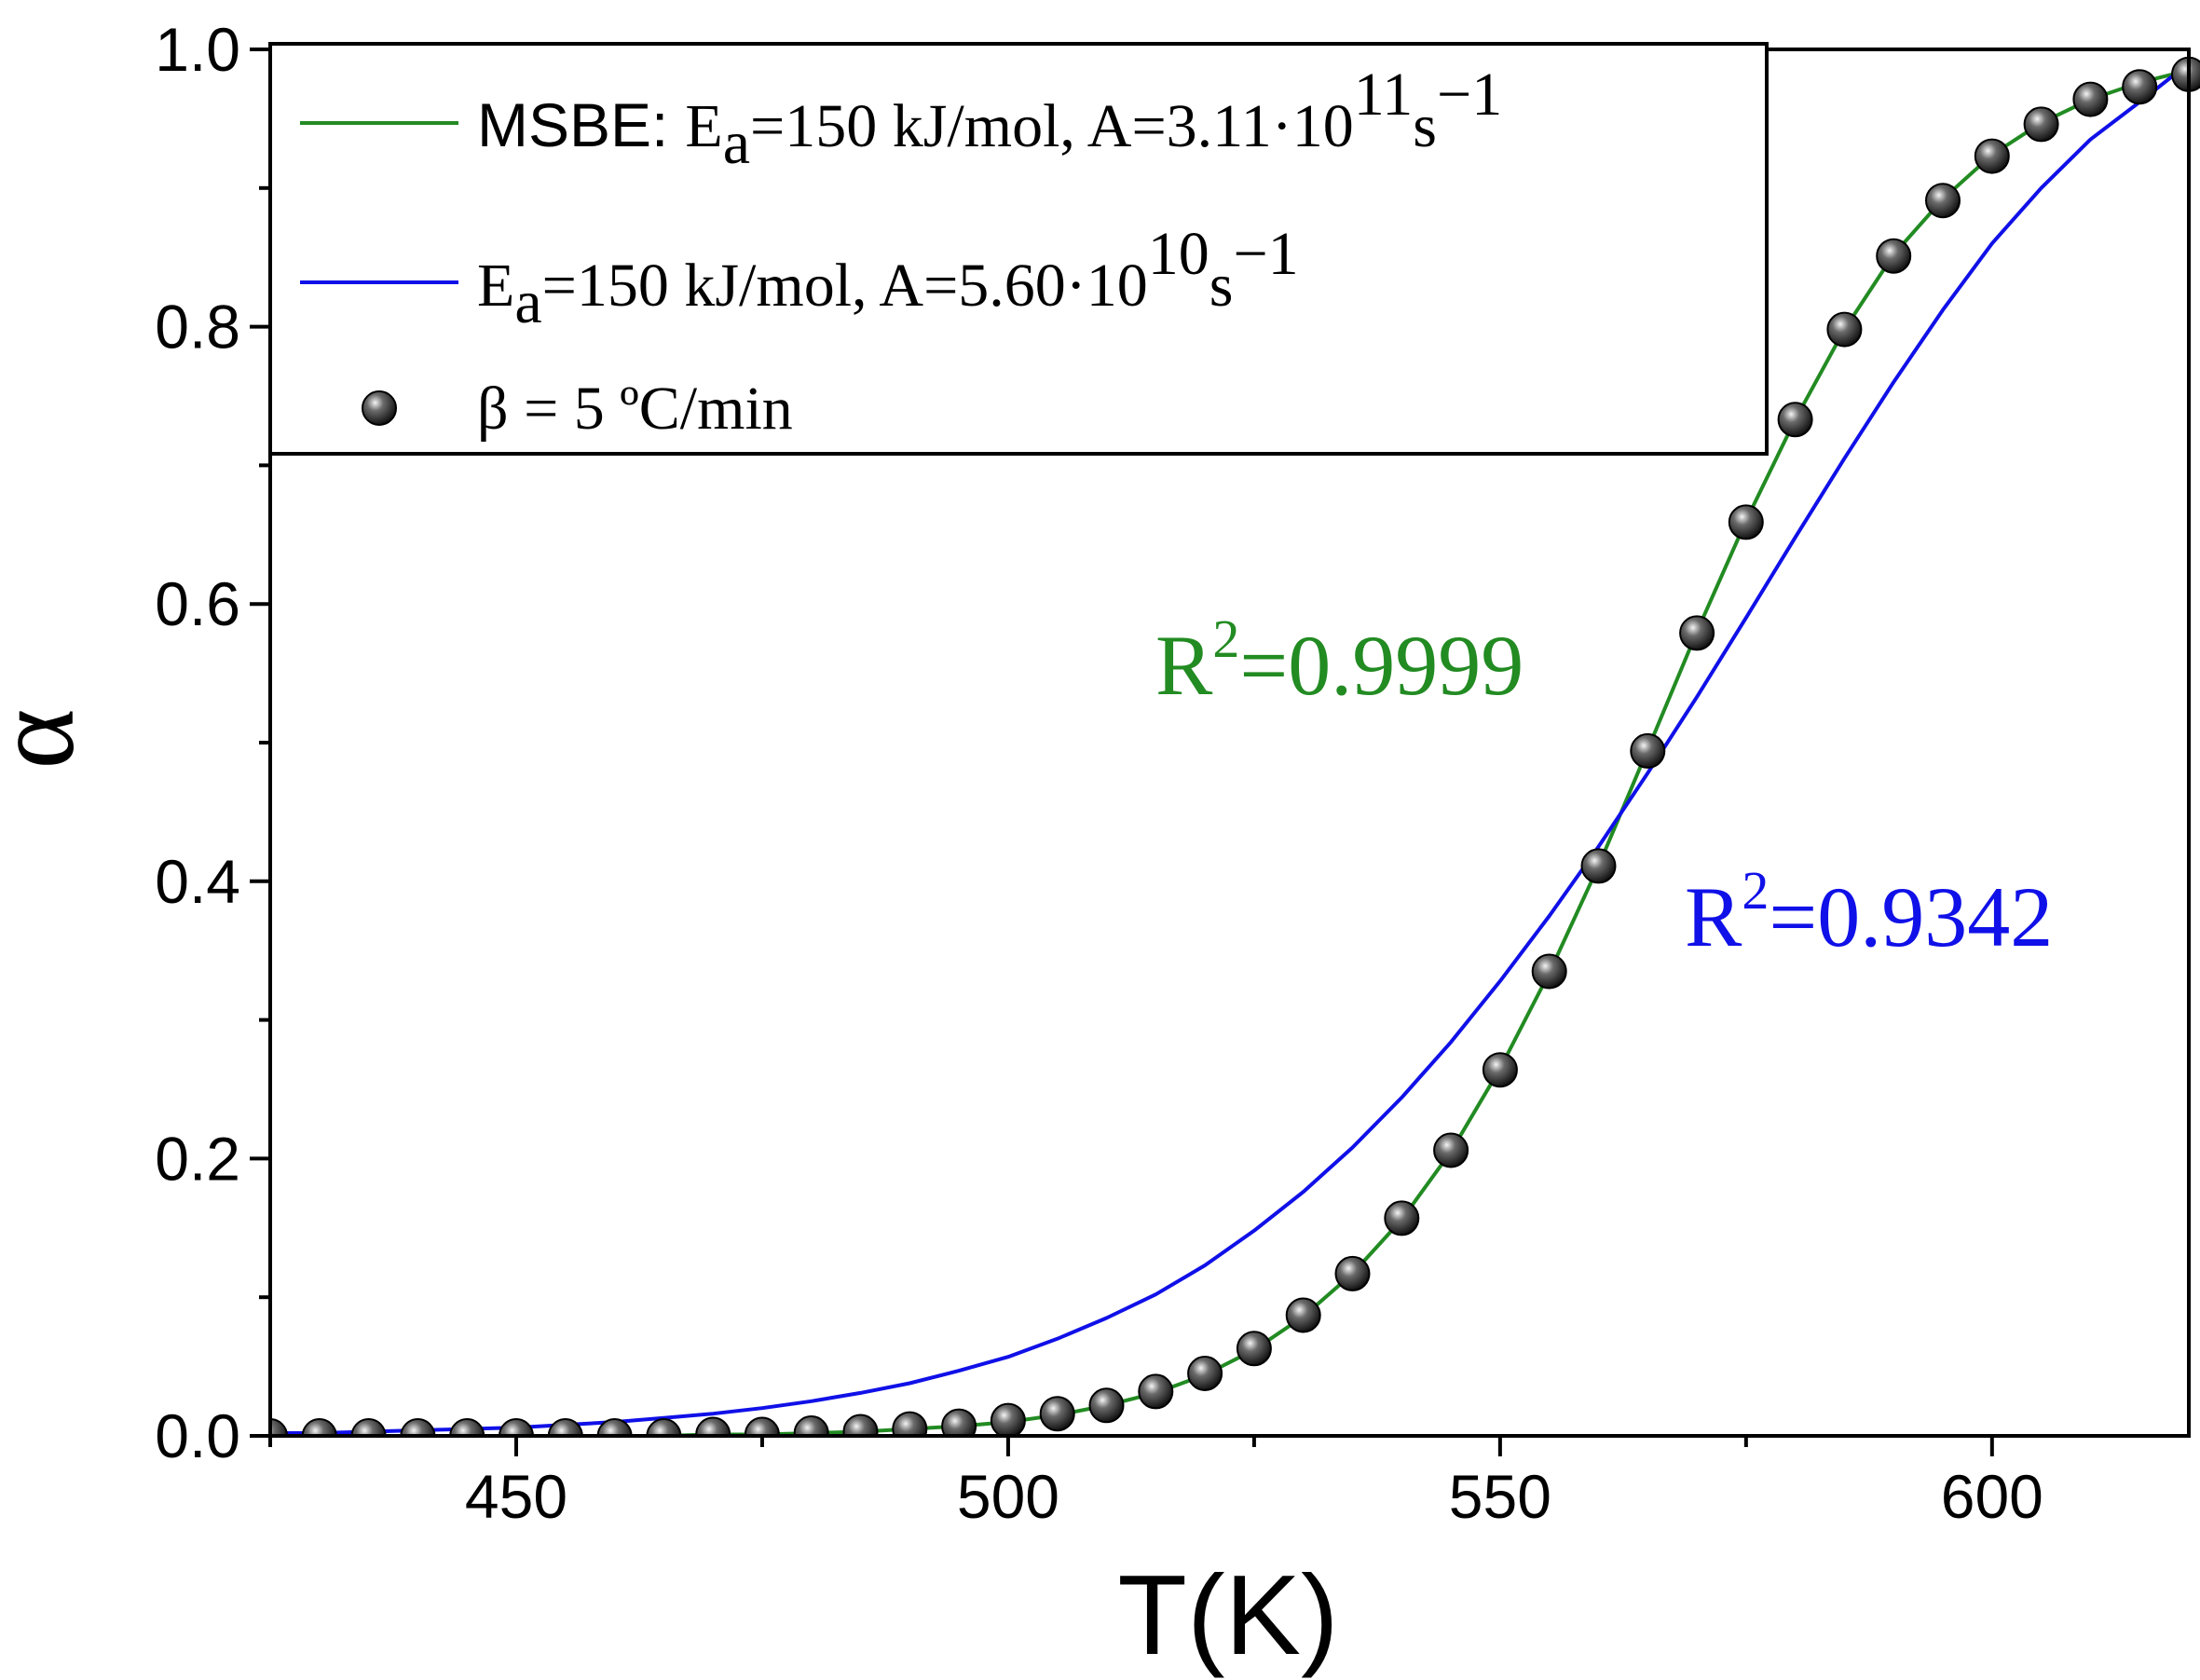 The width and height of the screenshot is (2200, 1680). I want to click on y-axis-title: α, so click(49, 739).